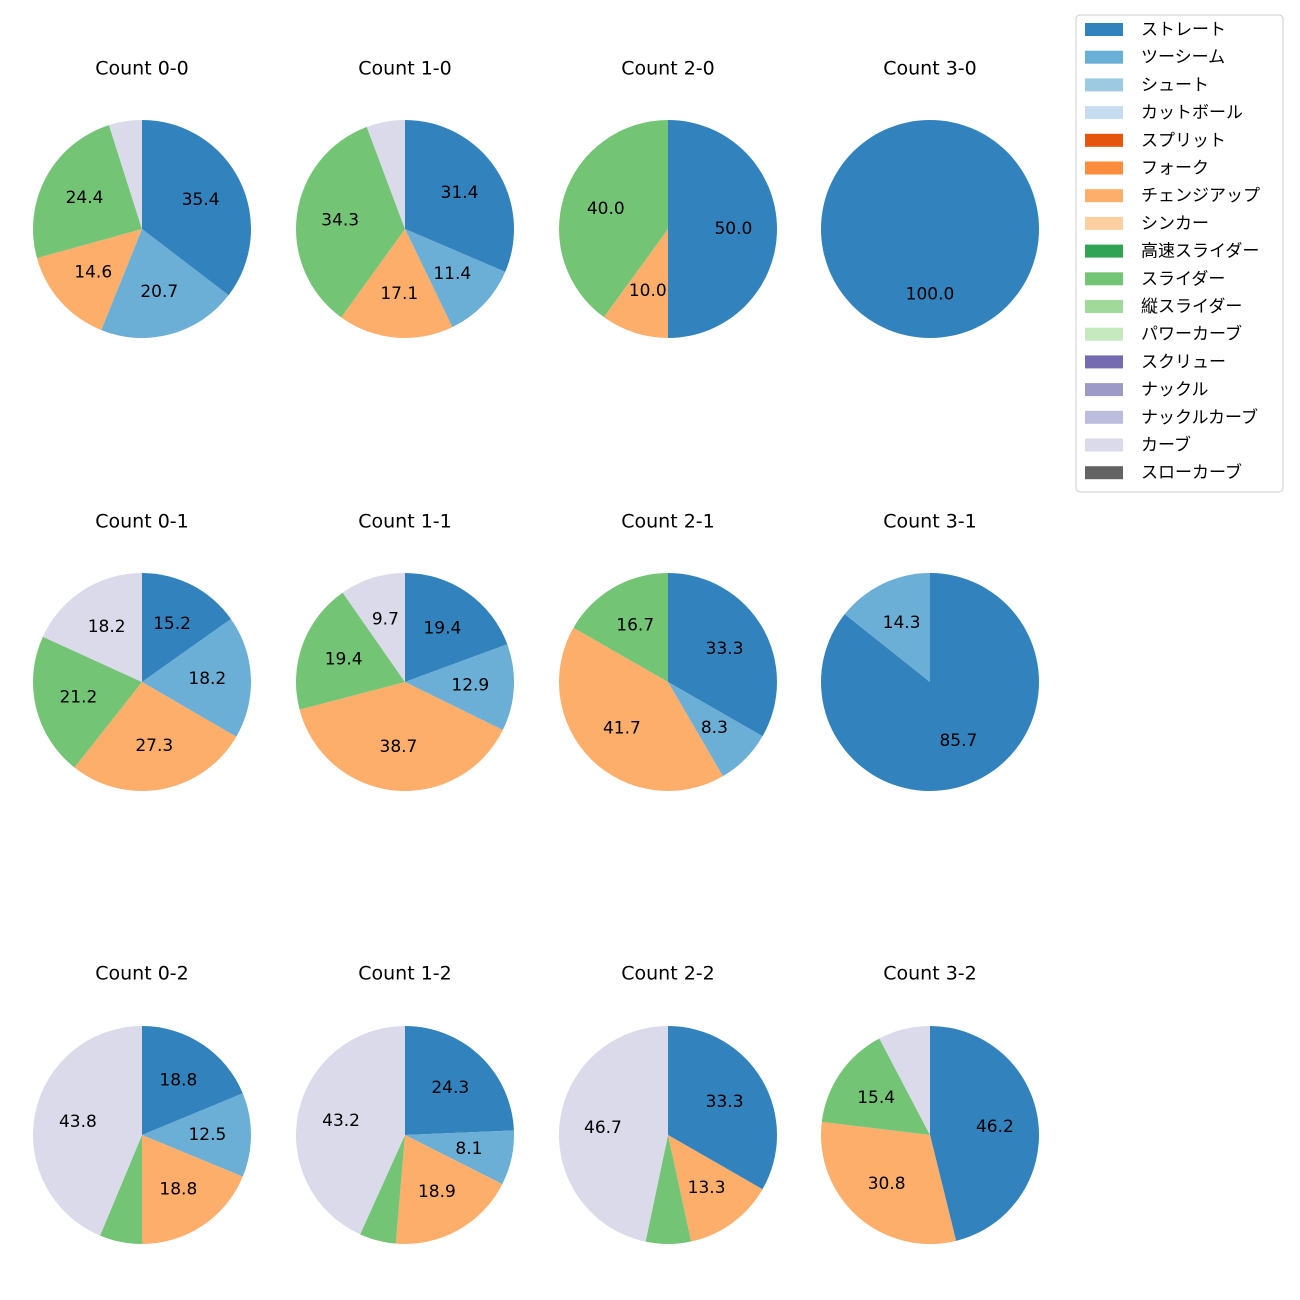  What do you see at coordinates (93, 273) in the screenshot?
I see `slice-label: 14.6` at bounding box center [93, 273].